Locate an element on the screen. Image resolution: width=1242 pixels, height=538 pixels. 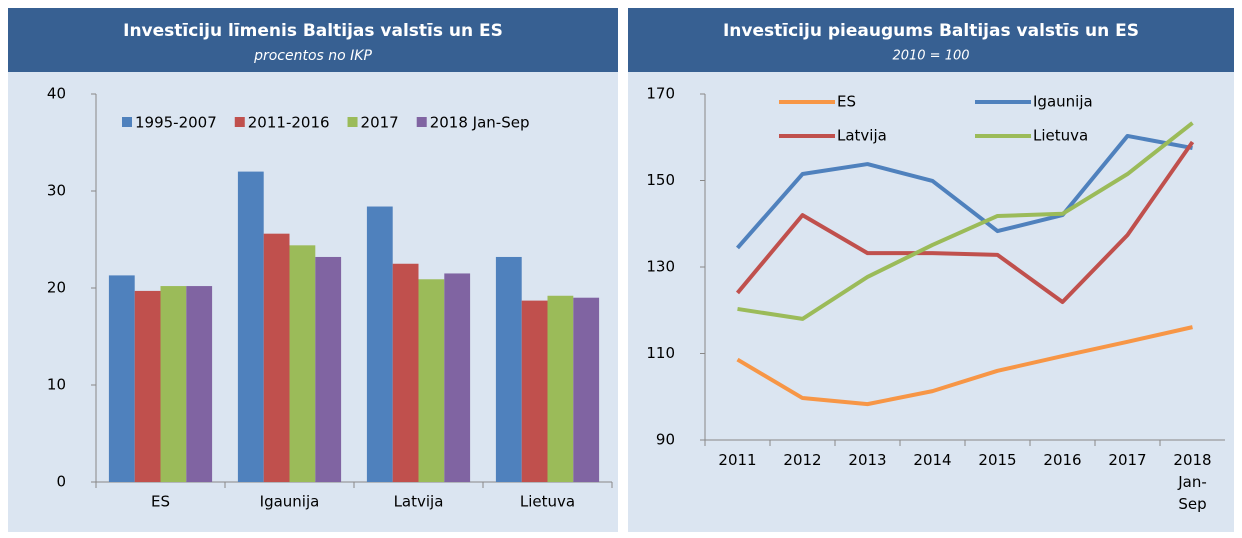
x-tick-label: 2011 is located at coordinates (737, 460).